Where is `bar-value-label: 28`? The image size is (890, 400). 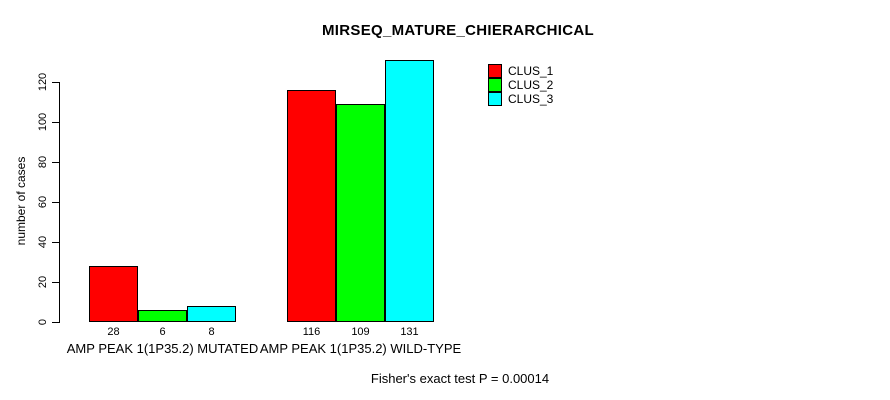 bar-value-label: 28 is located at coordinates (113, 332).